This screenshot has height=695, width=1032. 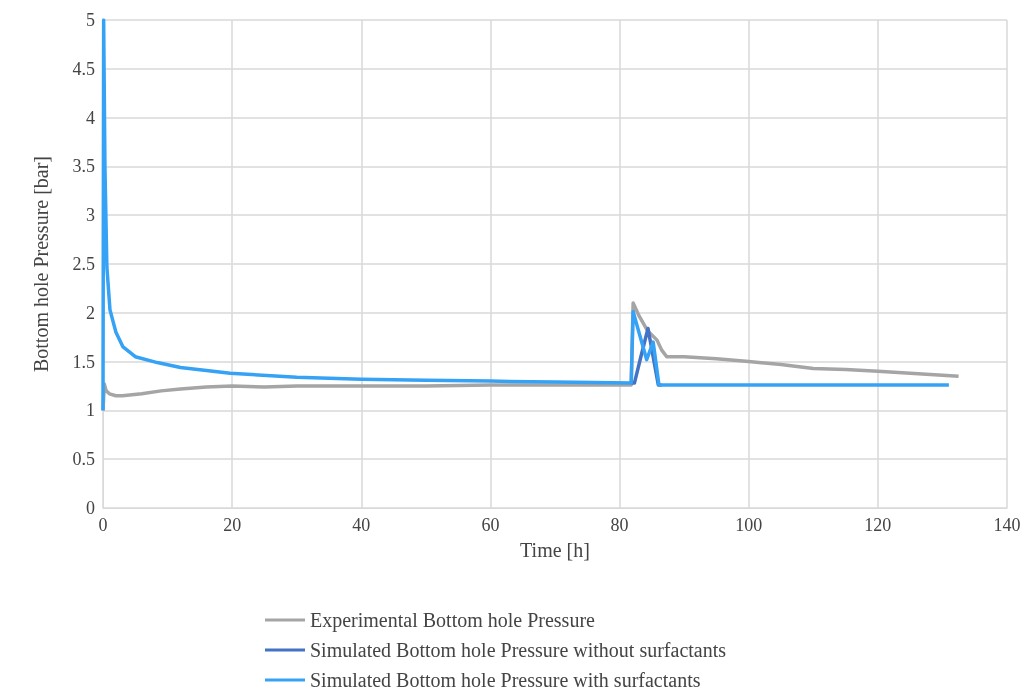 What do you see at coordinates (878, 525) in the screenshot?
I see `x-tick-label: 120` at bounding box center [878, 525].